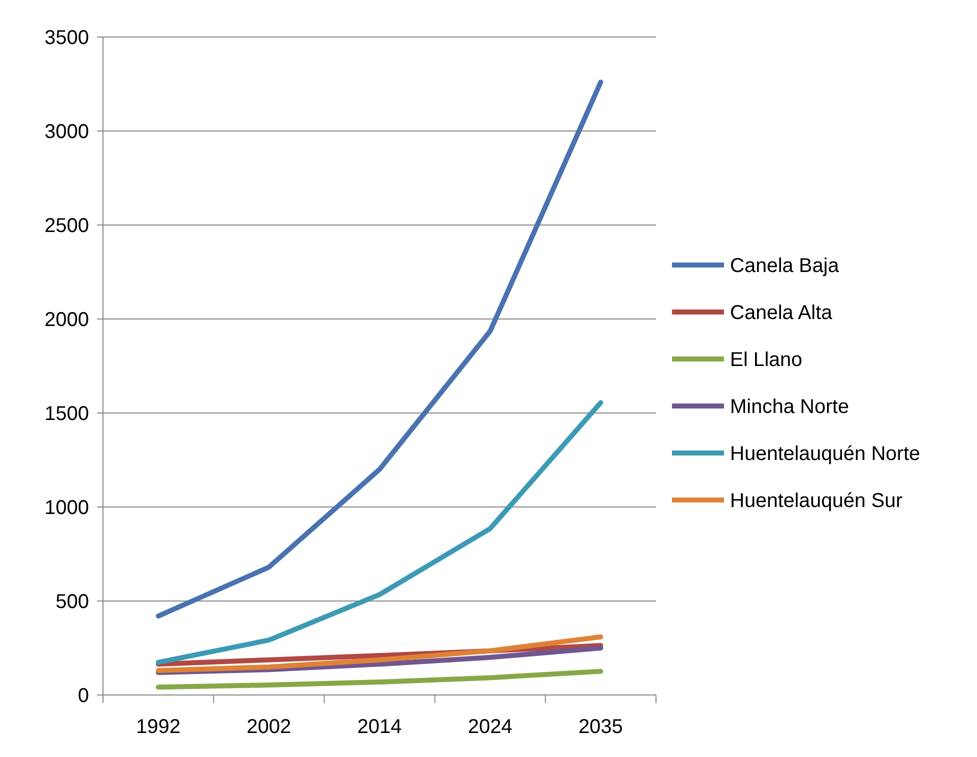 The height and width of the screenshot is (757, 977). I want to click on x-tick-label: 1992, so click(158, 727).